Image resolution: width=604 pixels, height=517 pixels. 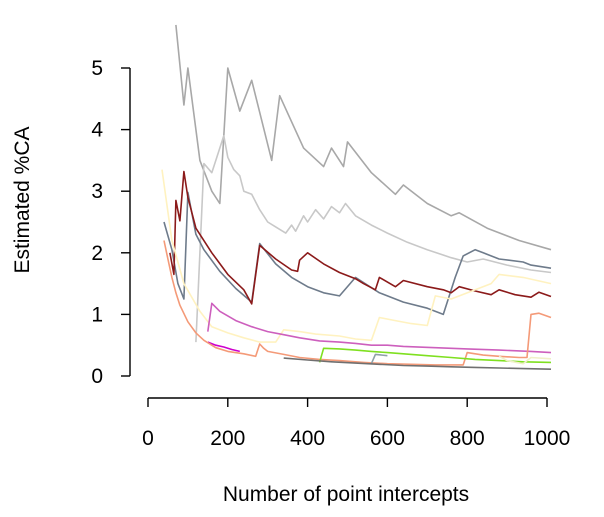 What do you see at coordinates (97, 376) in the screenshot?
I see `y-tick-label: 0` at bounding box center [97, 376].